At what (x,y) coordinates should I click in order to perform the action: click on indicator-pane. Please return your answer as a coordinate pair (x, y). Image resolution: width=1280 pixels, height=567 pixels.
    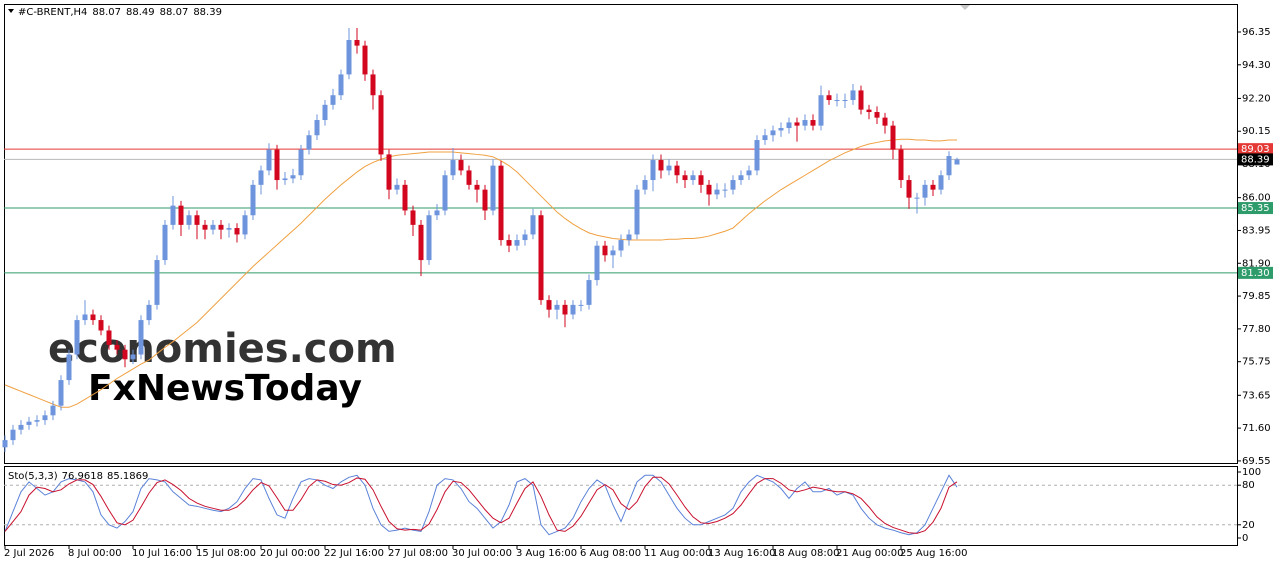
    Looking at the image, I should click on (621, 506).